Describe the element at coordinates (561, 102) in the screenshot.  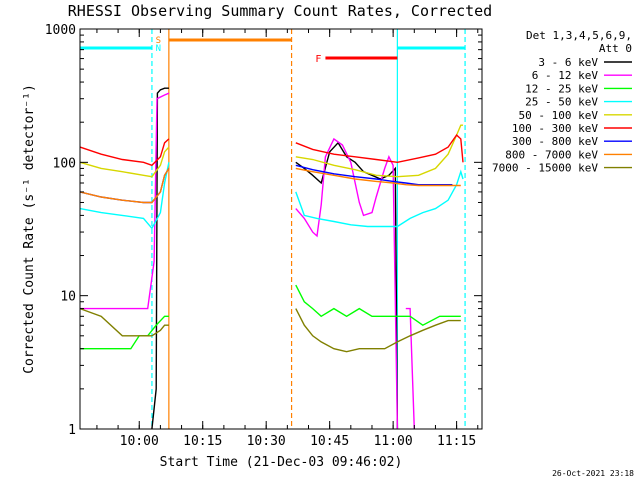
I see `legend-label: 25 - 50 keV` at that location.